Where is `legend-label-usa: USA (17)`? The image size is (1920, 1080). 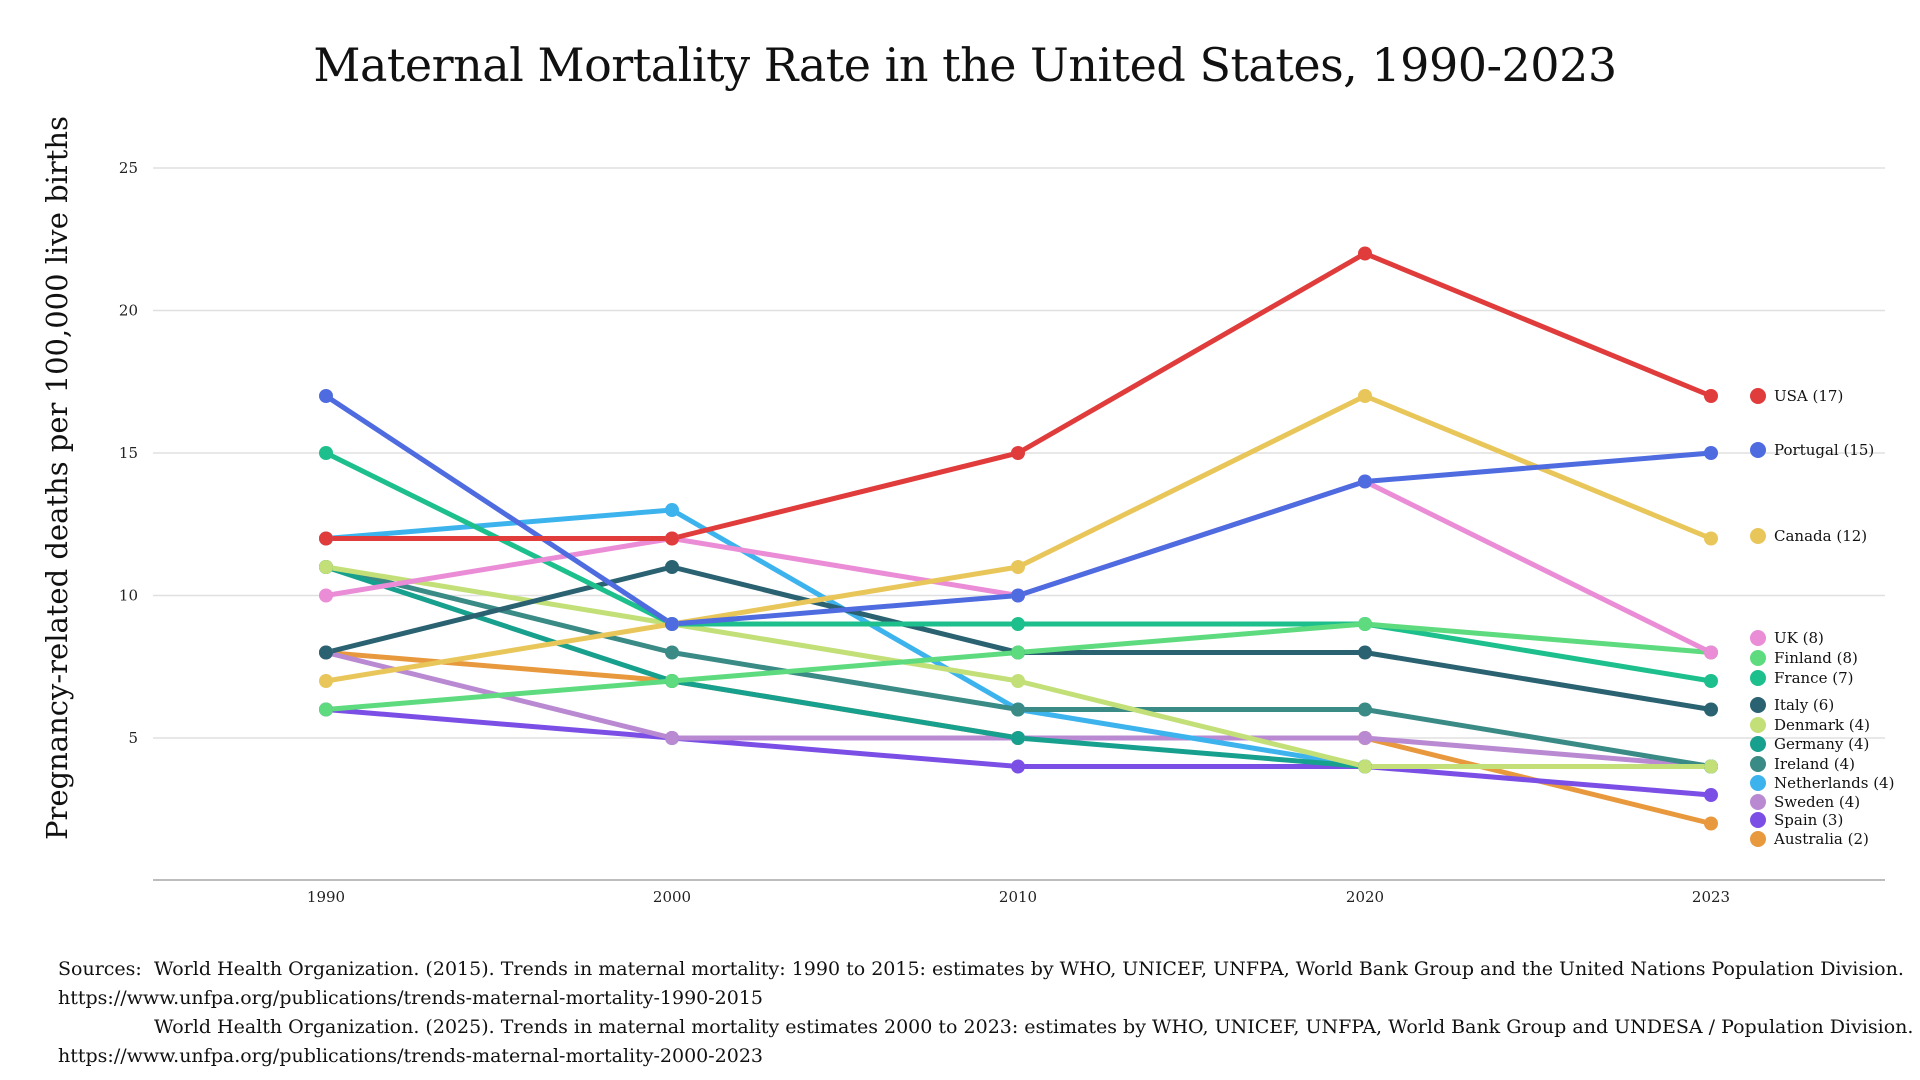
legend-label-usa: USA (17) is located at coordinates (1808, 396).